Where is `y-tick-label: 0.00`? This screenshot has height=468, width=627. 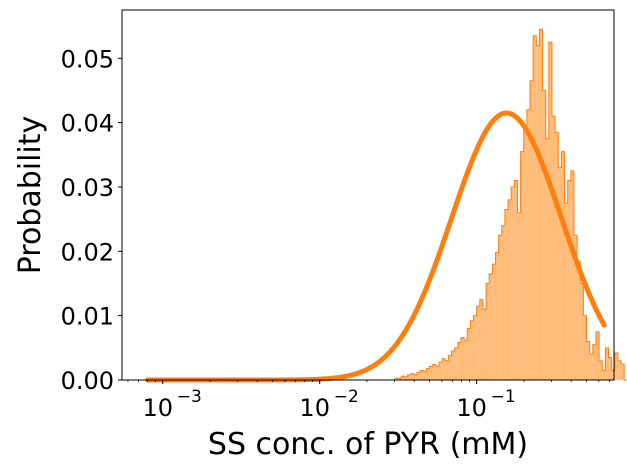
y-tick-label: 0.00 is located at coordinates (87, 381).